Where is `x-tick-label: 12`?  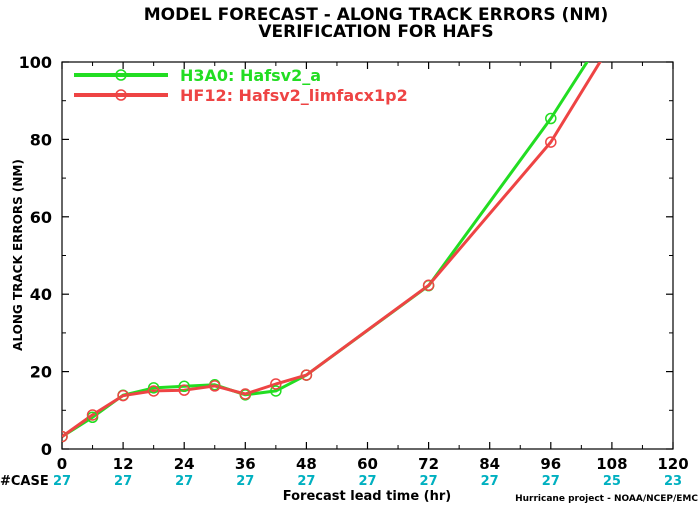 x-tick-label: 12 is located at coordinates (123, 464).